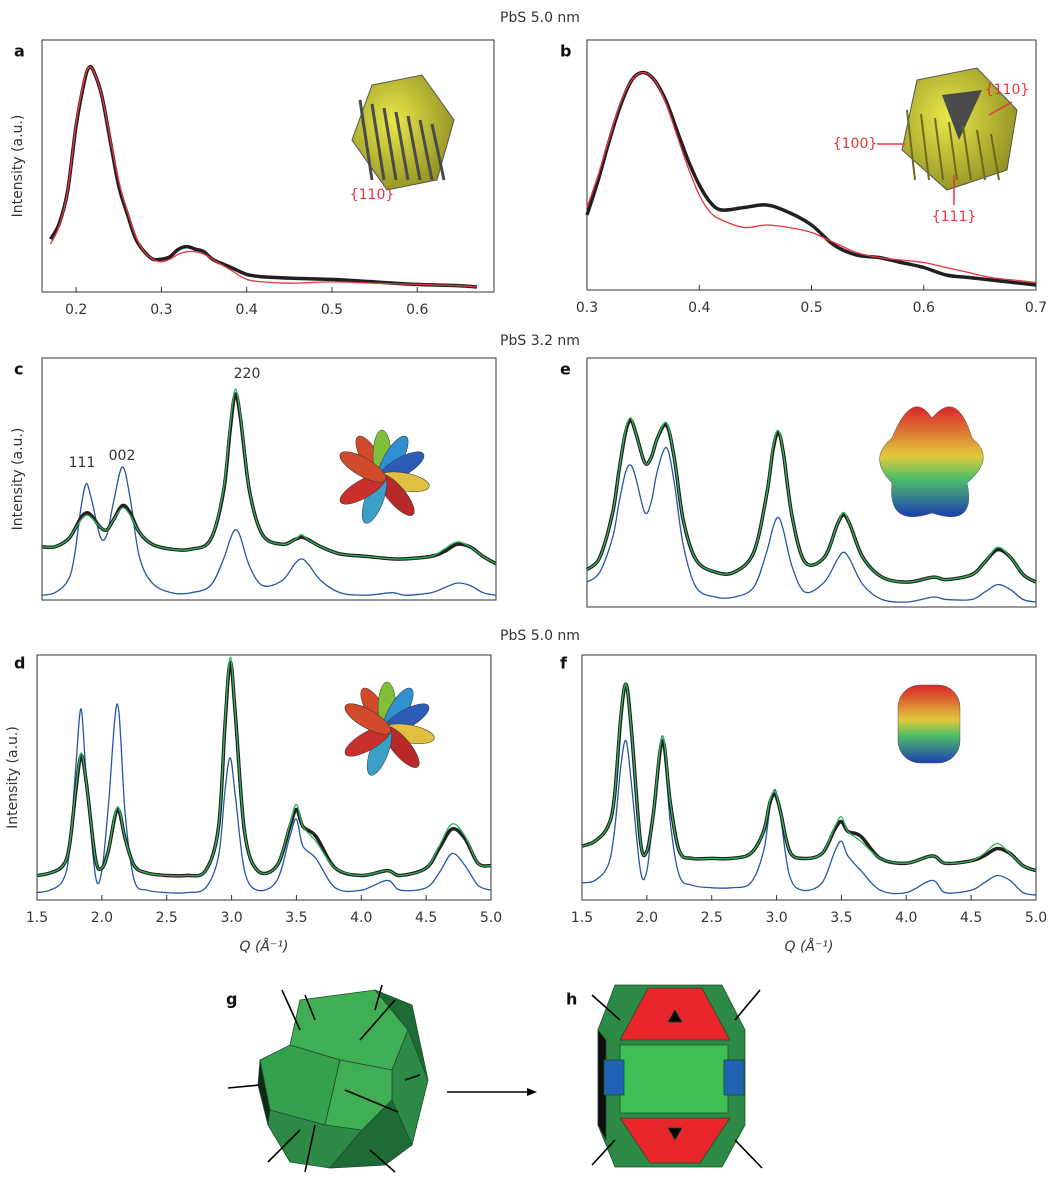 The height and width of the screenshot is (1177, 1048). What do you see at coordinates (247, 374) in the screenshot?
I see `annotation: 220` at bounding box center [247, 374].